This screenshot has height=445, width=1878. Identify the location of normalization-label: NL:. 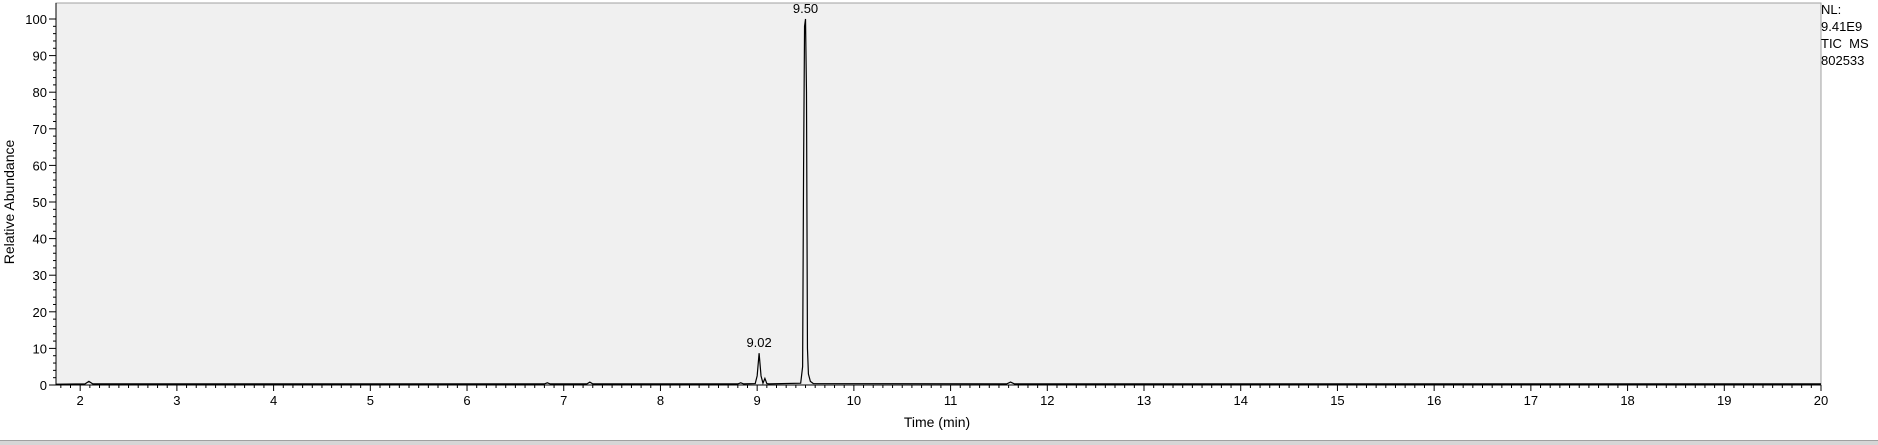
(1831, 9).